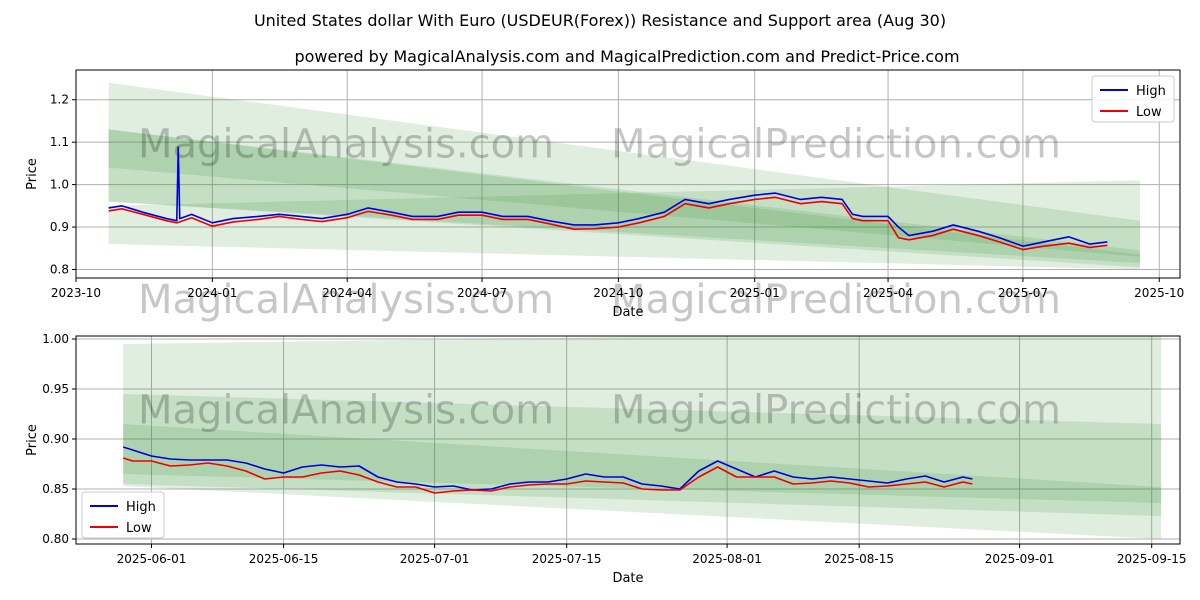 The width and height of the screenshot is (1200, 600). Describe the element at coordinates (1159, 293) in the screenshot. I see `x-tick-label: 2025-10` at that location.